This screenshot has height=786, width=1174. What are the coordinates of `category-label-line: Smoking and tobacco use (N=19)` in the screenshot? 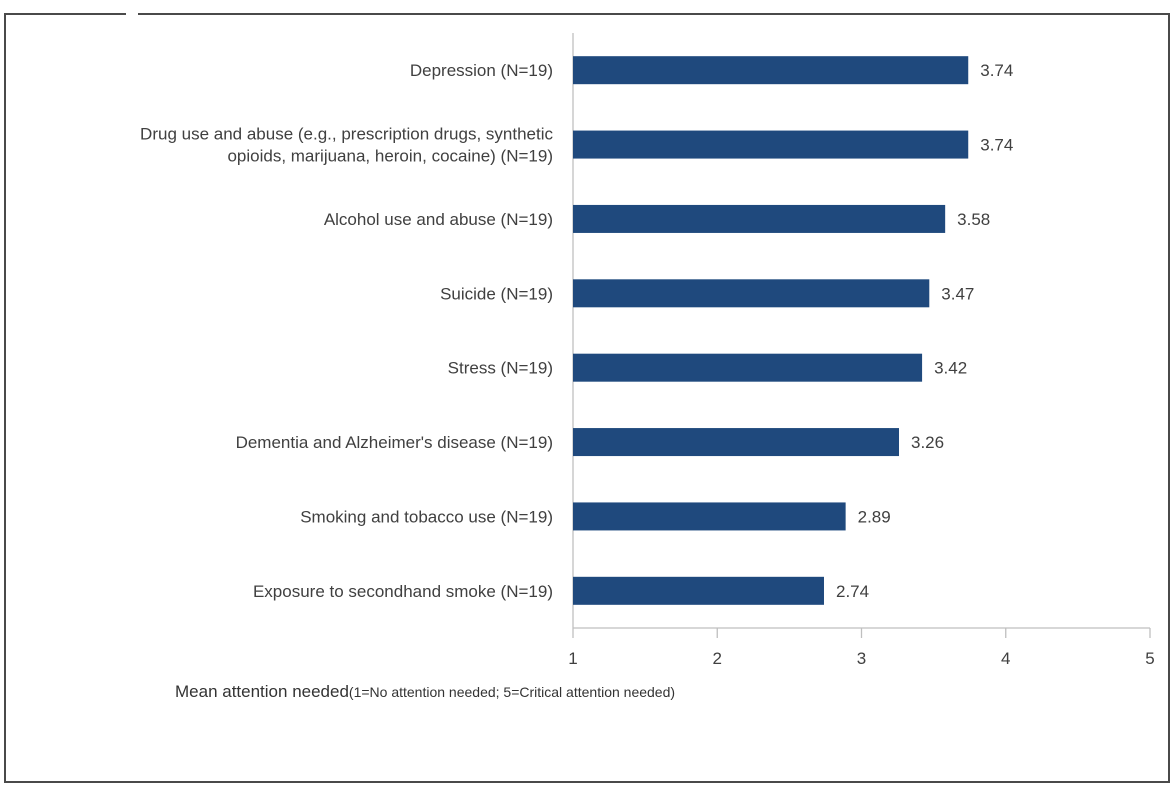 It's located at (426, 516).